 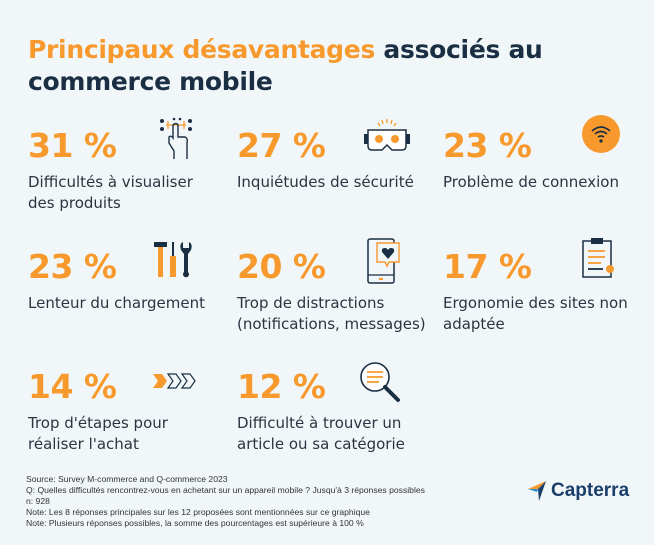 What do you see at coordinates (337, 160) in the screenshot?
I see `stat-item: 27 % Inquiétudes de sécurité` at bounding box center [337, 160].